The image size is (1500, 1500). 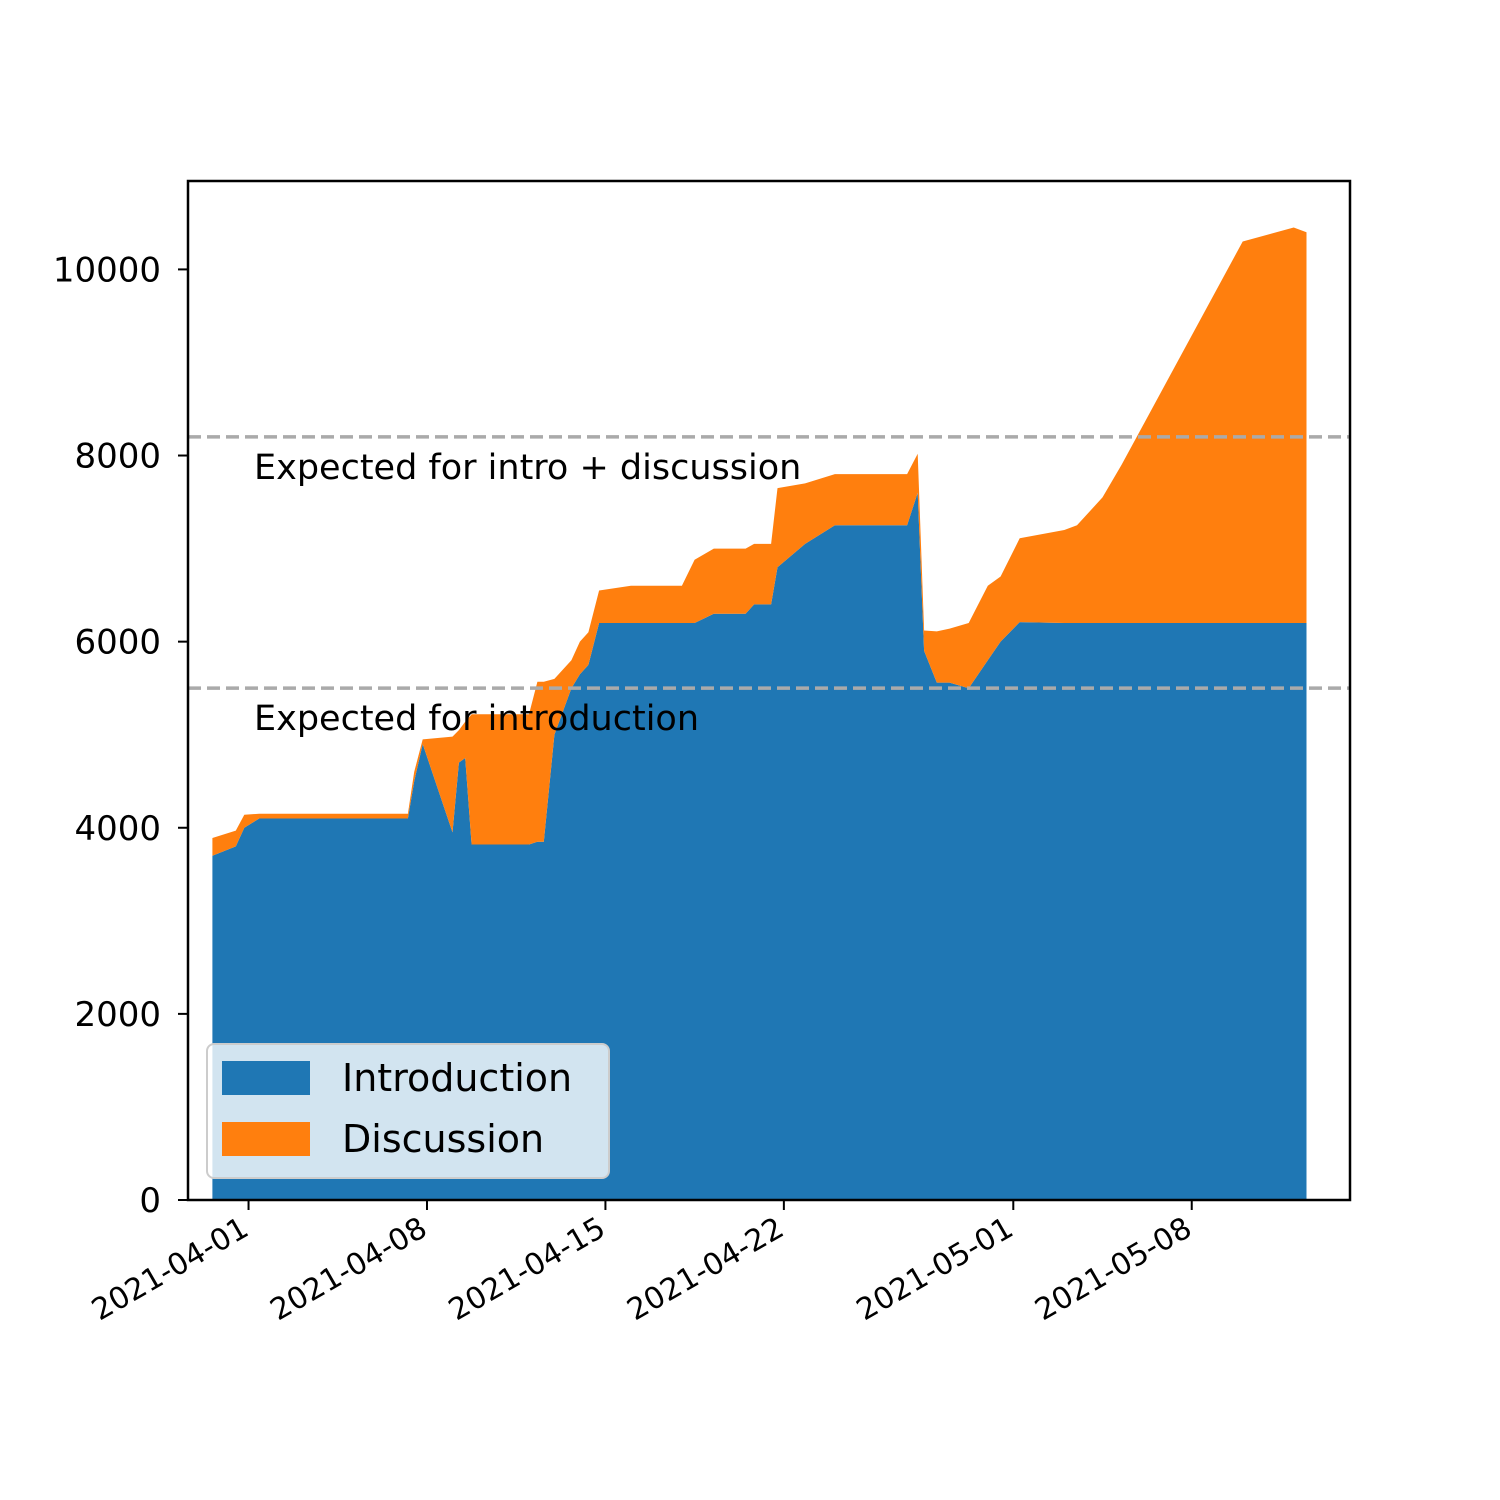 What do you see at coordinates (117, 457) in the screenshot?
I see `y-tick-label: 8000` at bounding box center [117, 457].